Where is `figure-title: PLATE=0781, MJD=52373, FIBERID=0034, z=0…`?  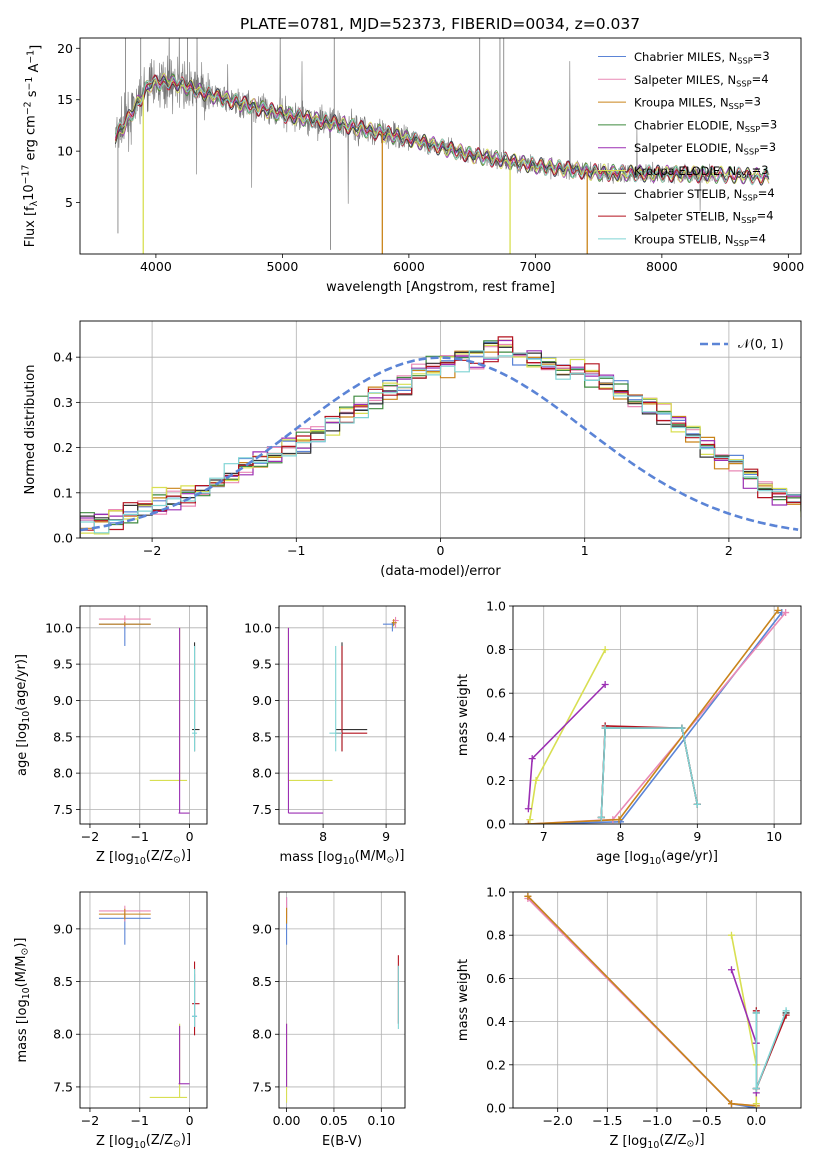
figure-title: PLATE=0781, MJD=52373, FIBERID=0034, z=0… is located at coordinates (440, 24).